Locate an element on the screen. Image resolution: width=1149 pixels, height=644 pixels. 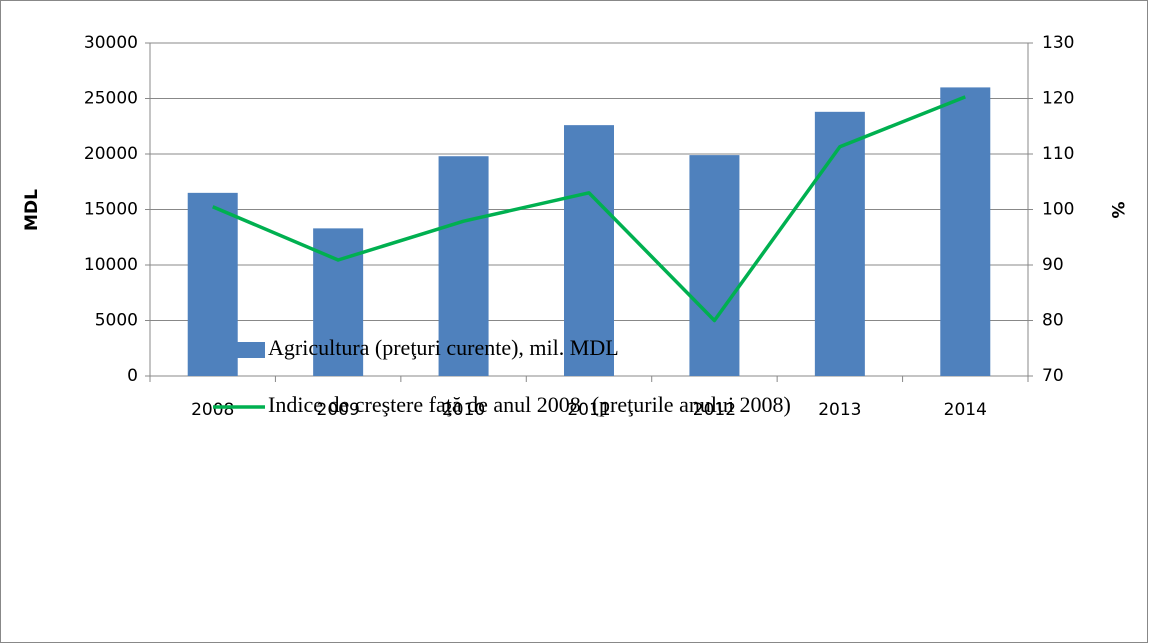
y2-tick-label: 90 is located at coordinates (1053, 265).